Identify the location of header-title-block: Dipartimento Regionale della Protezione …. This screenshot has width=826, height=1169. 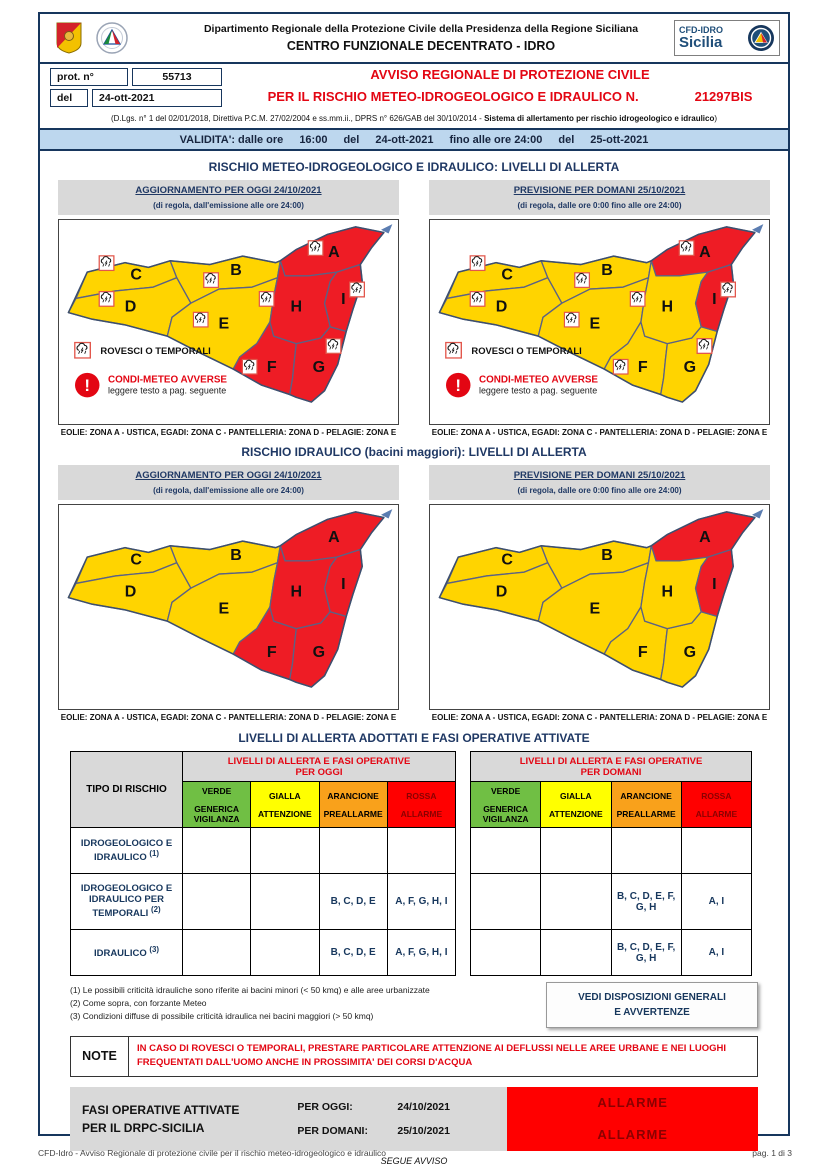
(421, 38).